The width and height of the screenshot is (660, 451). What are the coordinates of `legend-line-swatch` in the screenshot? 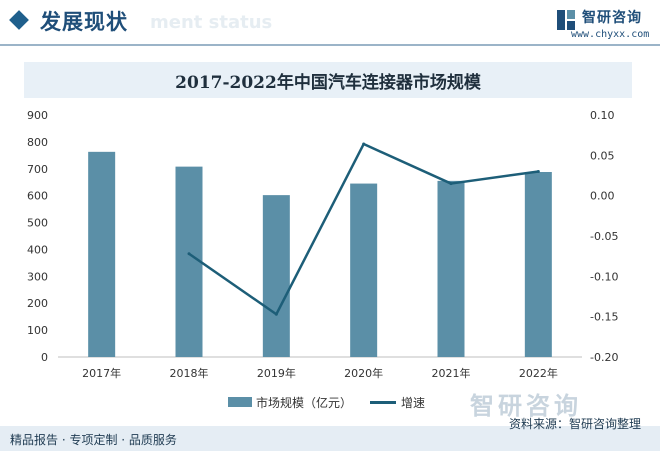 It's located at (383, 402).